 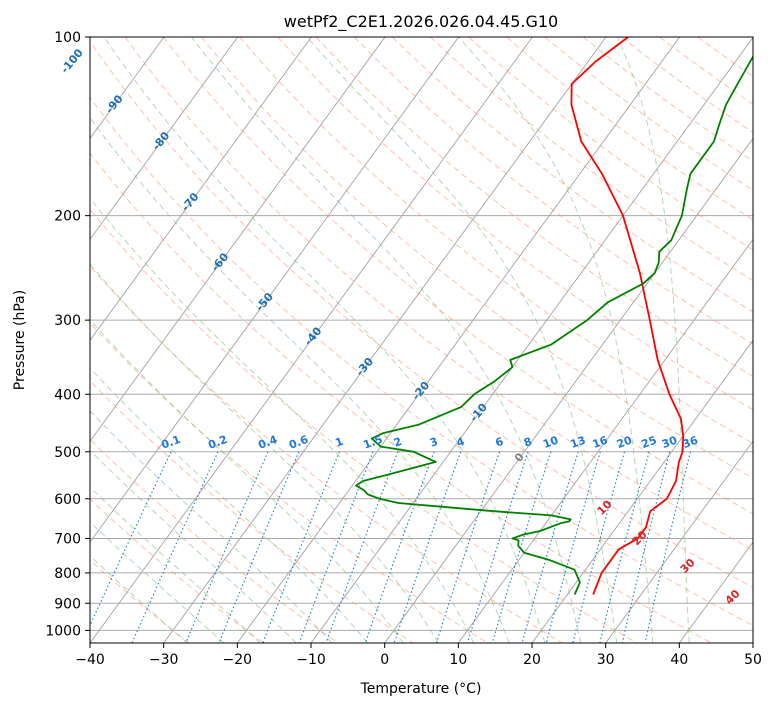 What do you see at coordinates (753, 660) in the screenshot?
I see `x-tick-label: 50` at bounding box center [753, 660].